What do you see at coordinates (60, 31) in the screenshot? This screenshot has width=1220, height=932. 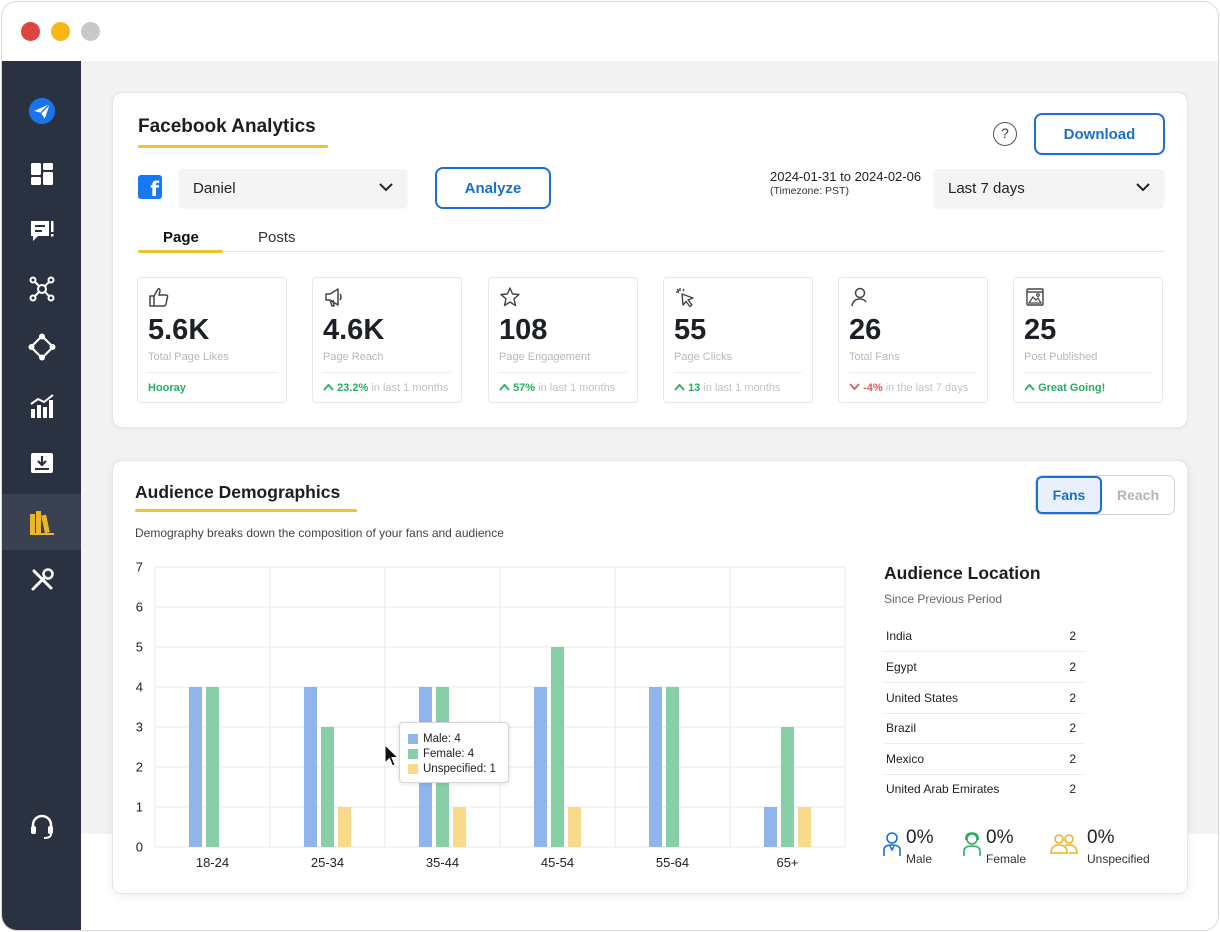 I see `minimize-window-button` at bounding box center [60, 31].